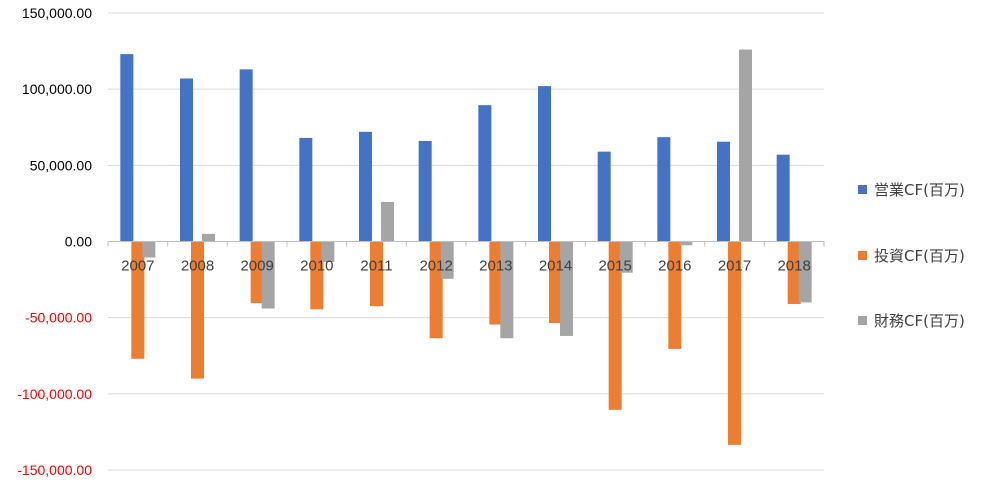 Image resolution: width=988 pixels, height=488 pixels. Describe the element at coordinates (723, 191) in the screenshot. I see `bar-operating-2017` at that location.